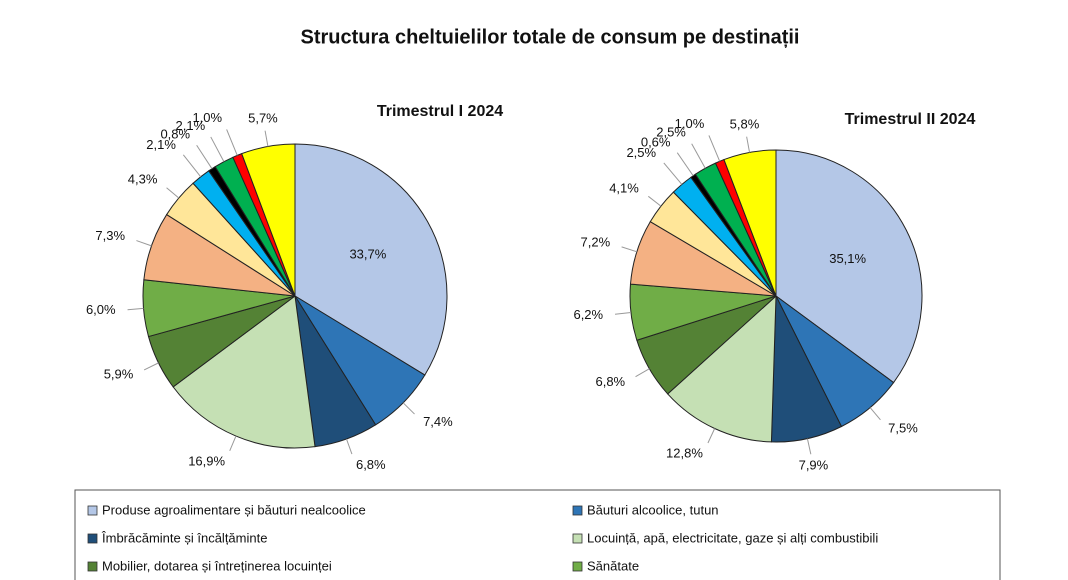  I want to click on data-label: 7,5%, so click(903, 427).